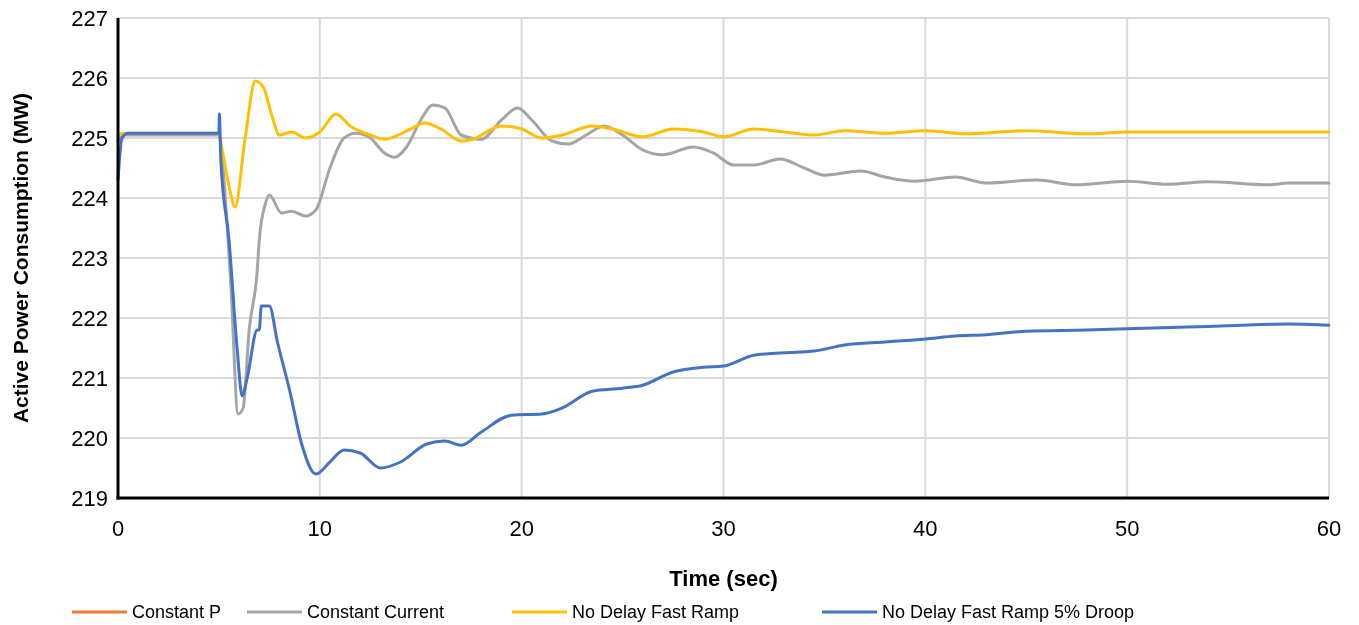 This screenshot has height=625, width=1359. I want to click on x-tick-label: 20, so click(521, 528).